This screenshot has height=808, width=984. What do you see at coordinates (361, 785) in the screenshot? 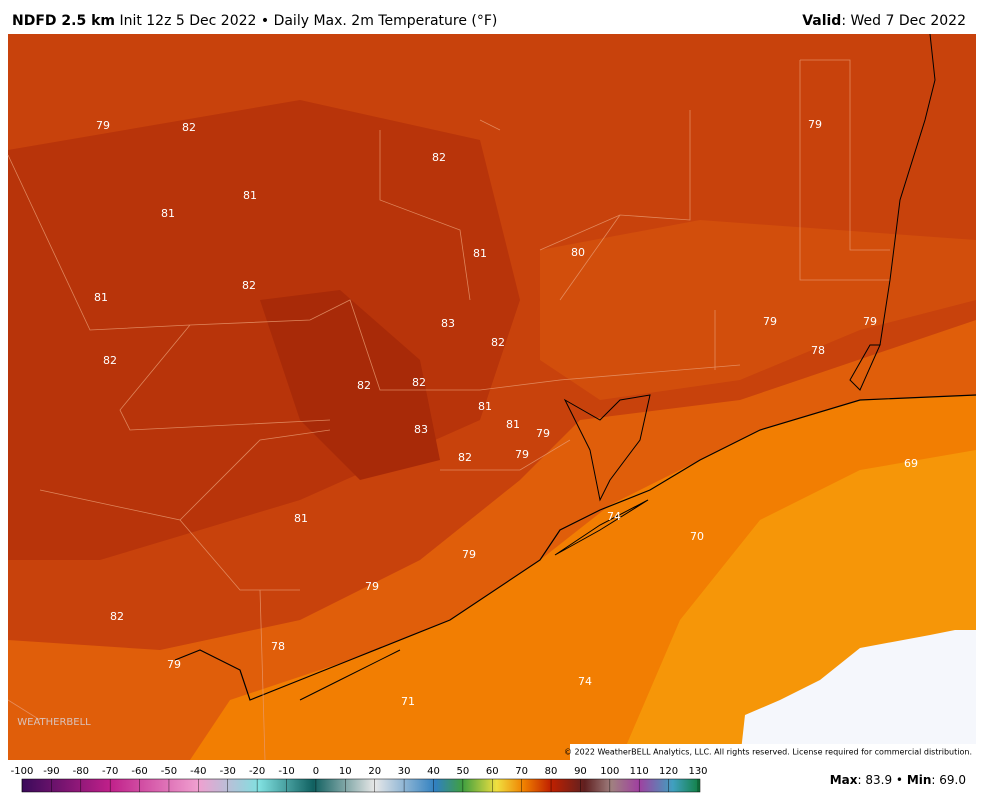
I see `colorbar` at bounding box center [361, 785].